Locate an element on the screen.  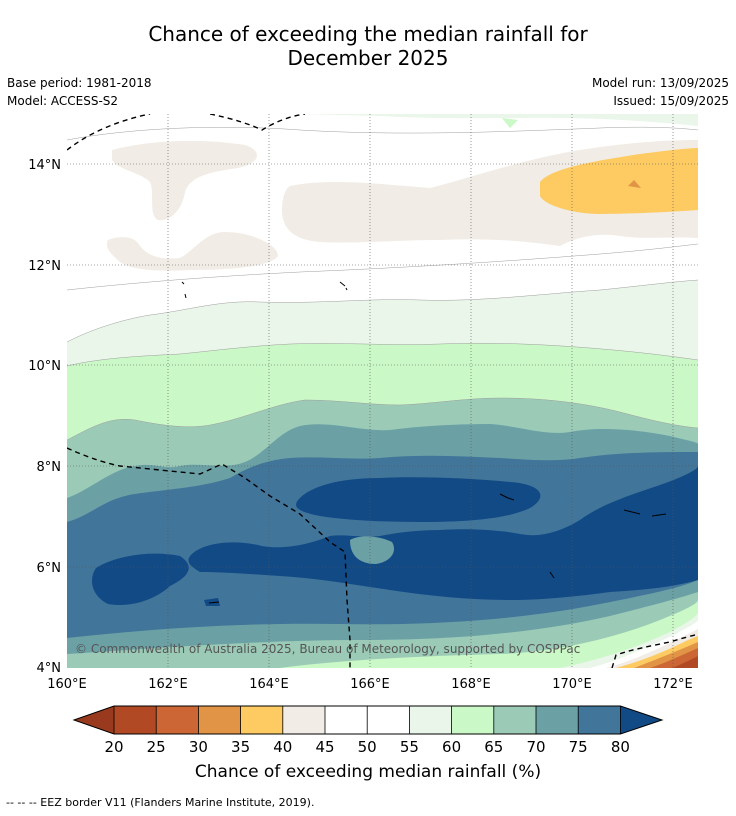
cb-tick-70: 70 is located at coordinates (535, 747).